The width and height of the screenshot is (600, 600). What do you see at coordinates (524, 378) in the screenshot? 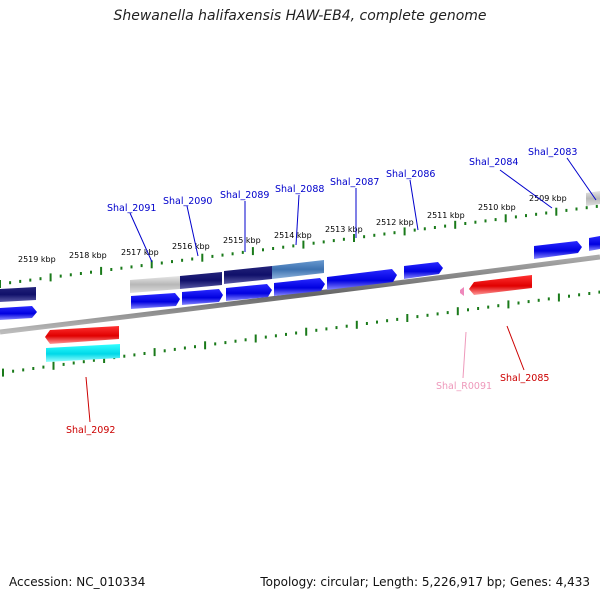
I see `gene-label: Shal_2085` at bounding box center [524, 378].